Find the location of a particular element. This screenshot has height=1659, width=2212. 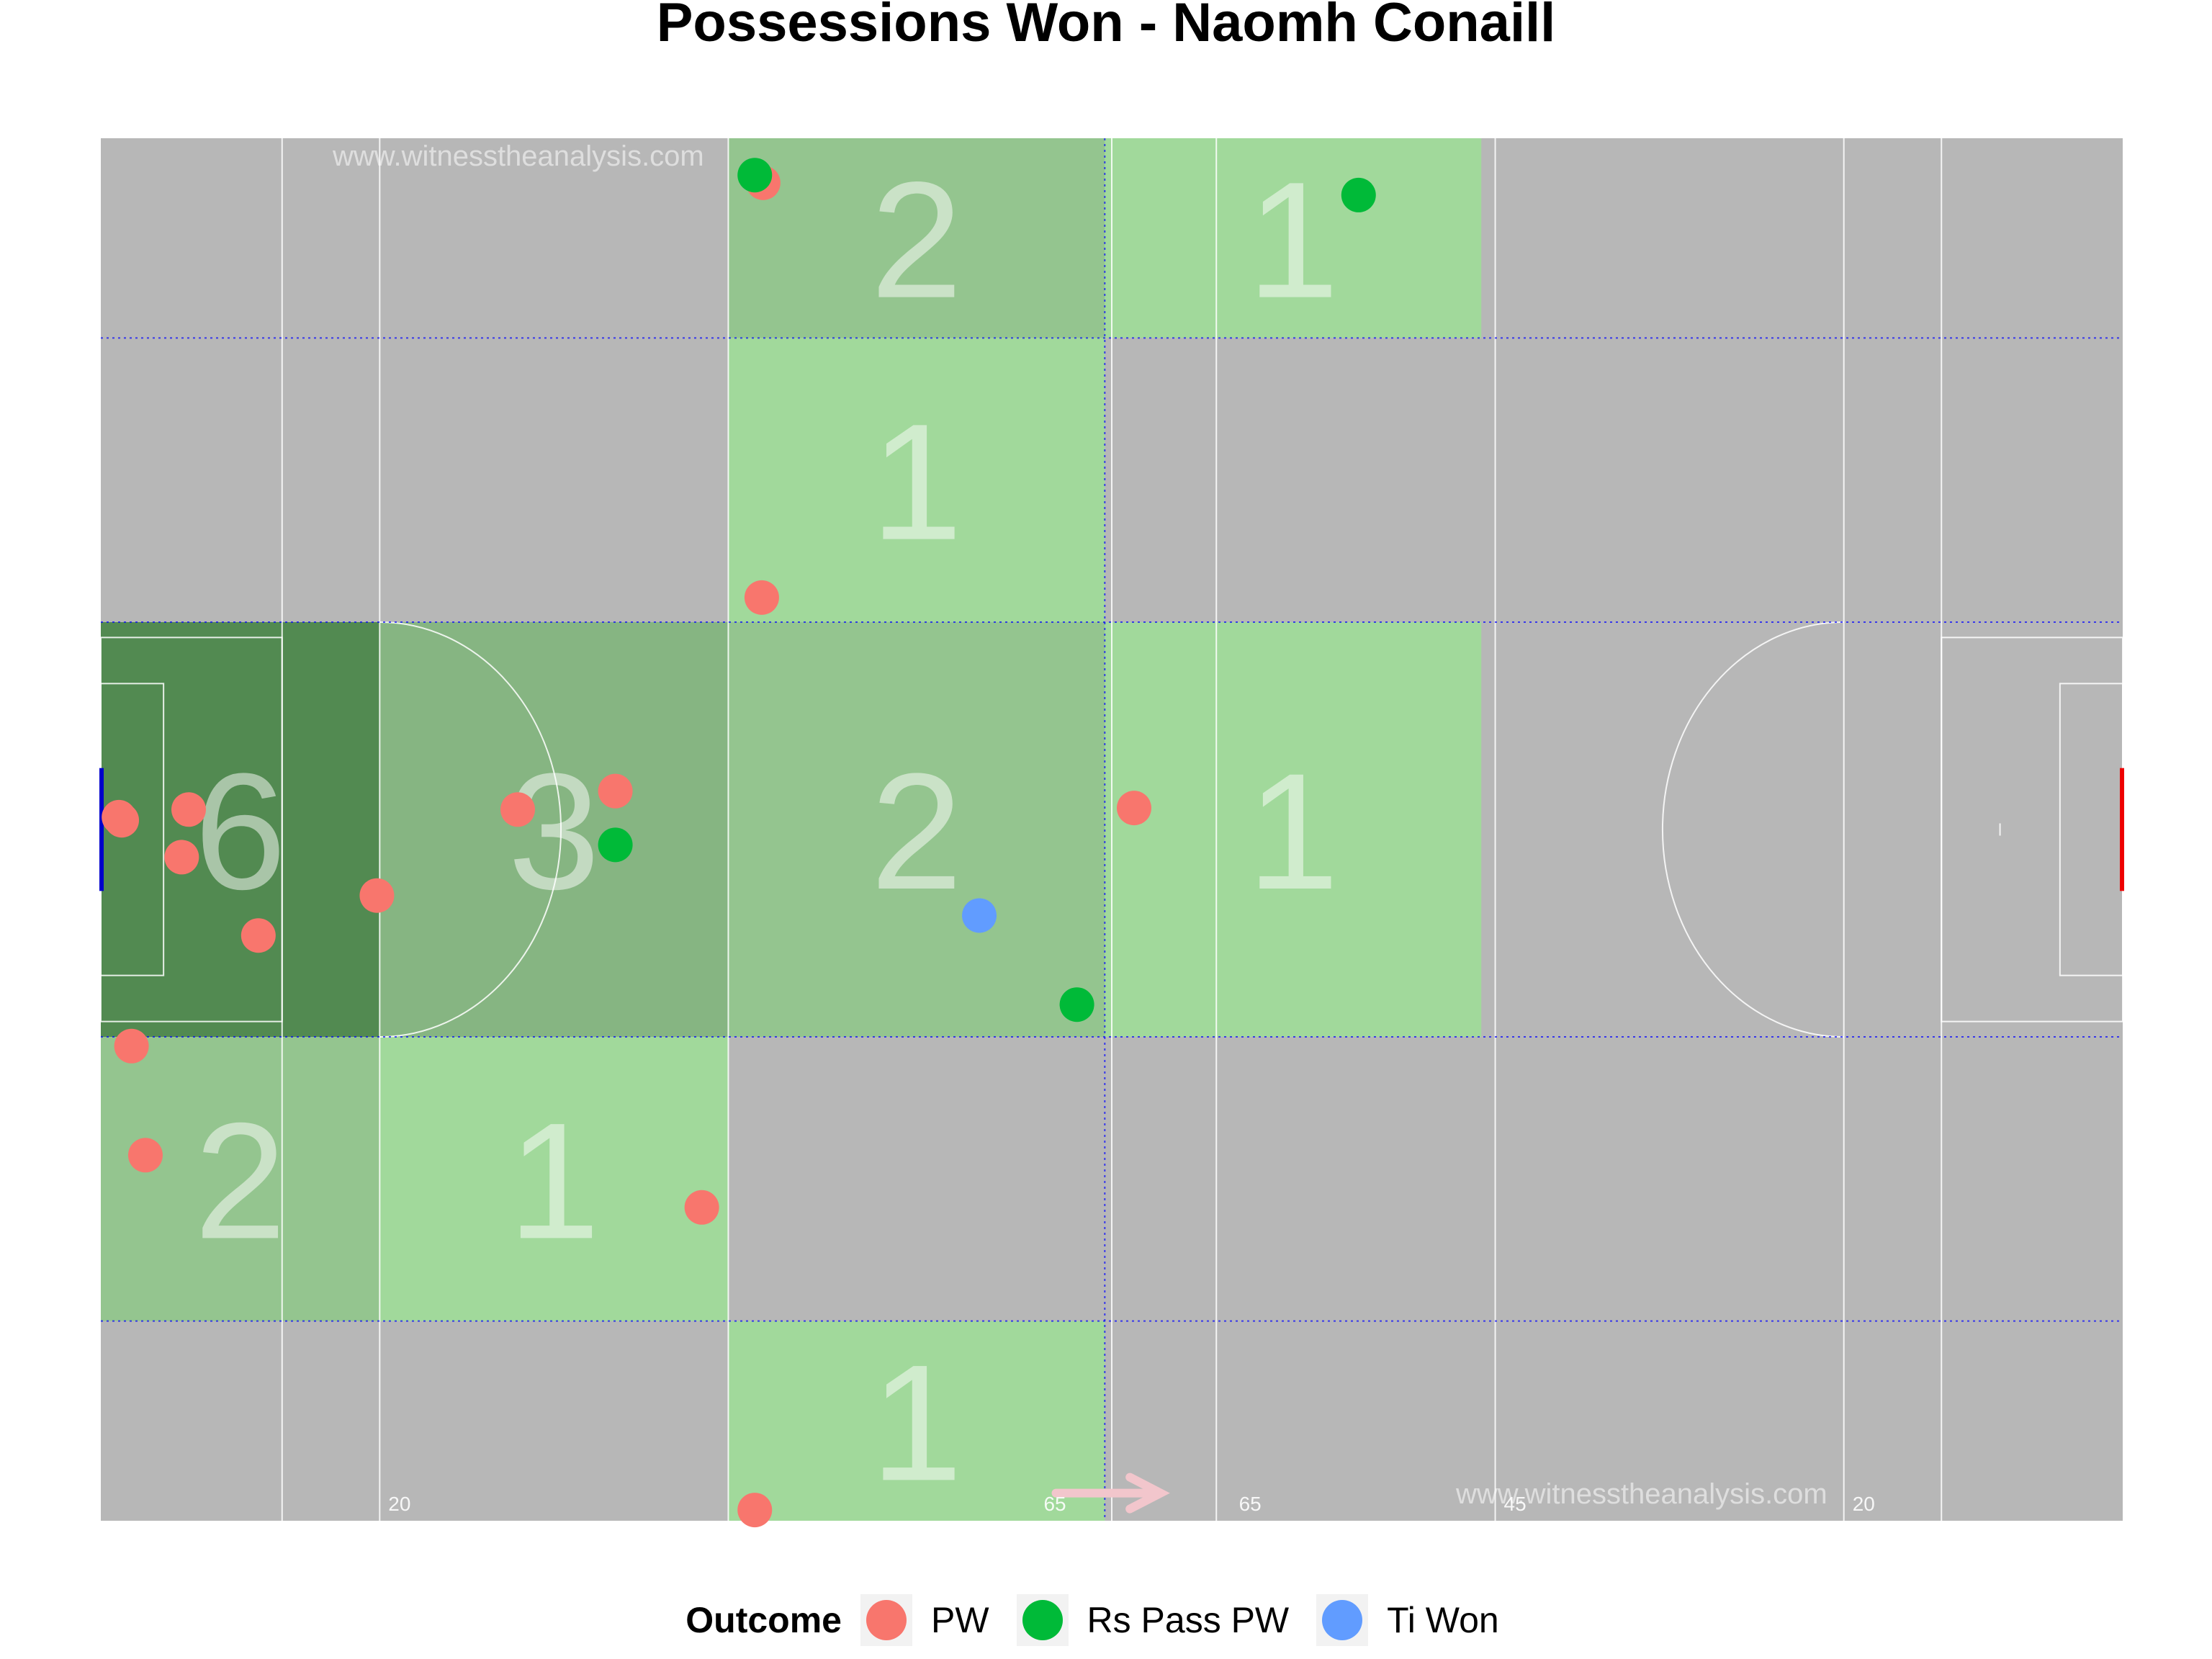

goal-right is located at coordinates (2122, 829).